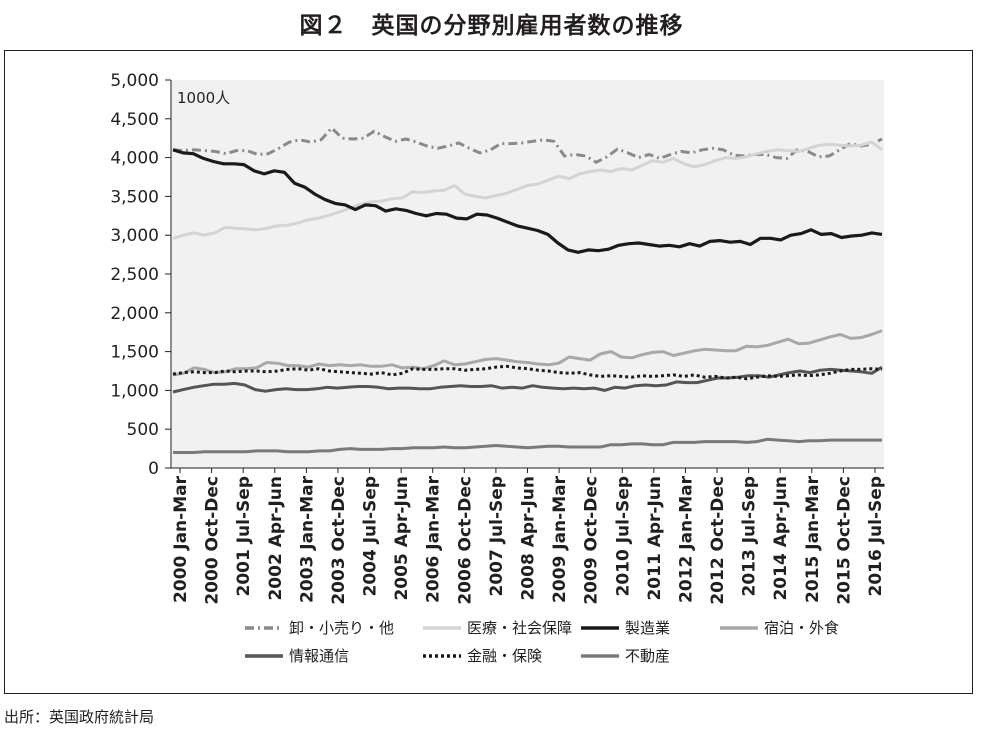  I want to click on legend-label-5: 金融・保険, so click(504, 656).